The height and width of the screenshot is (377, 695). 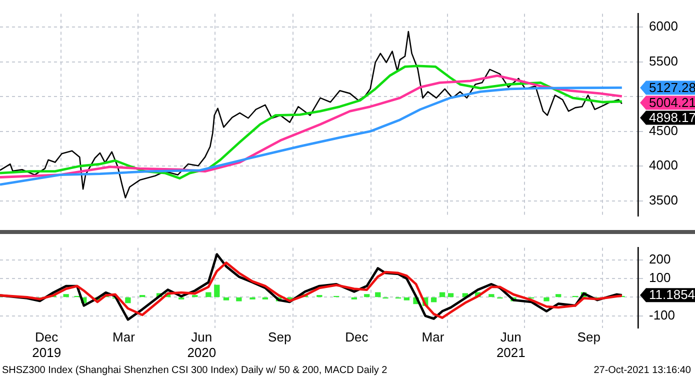 I want to click on y-tick-label: 6000, so click(x=663, y=26).